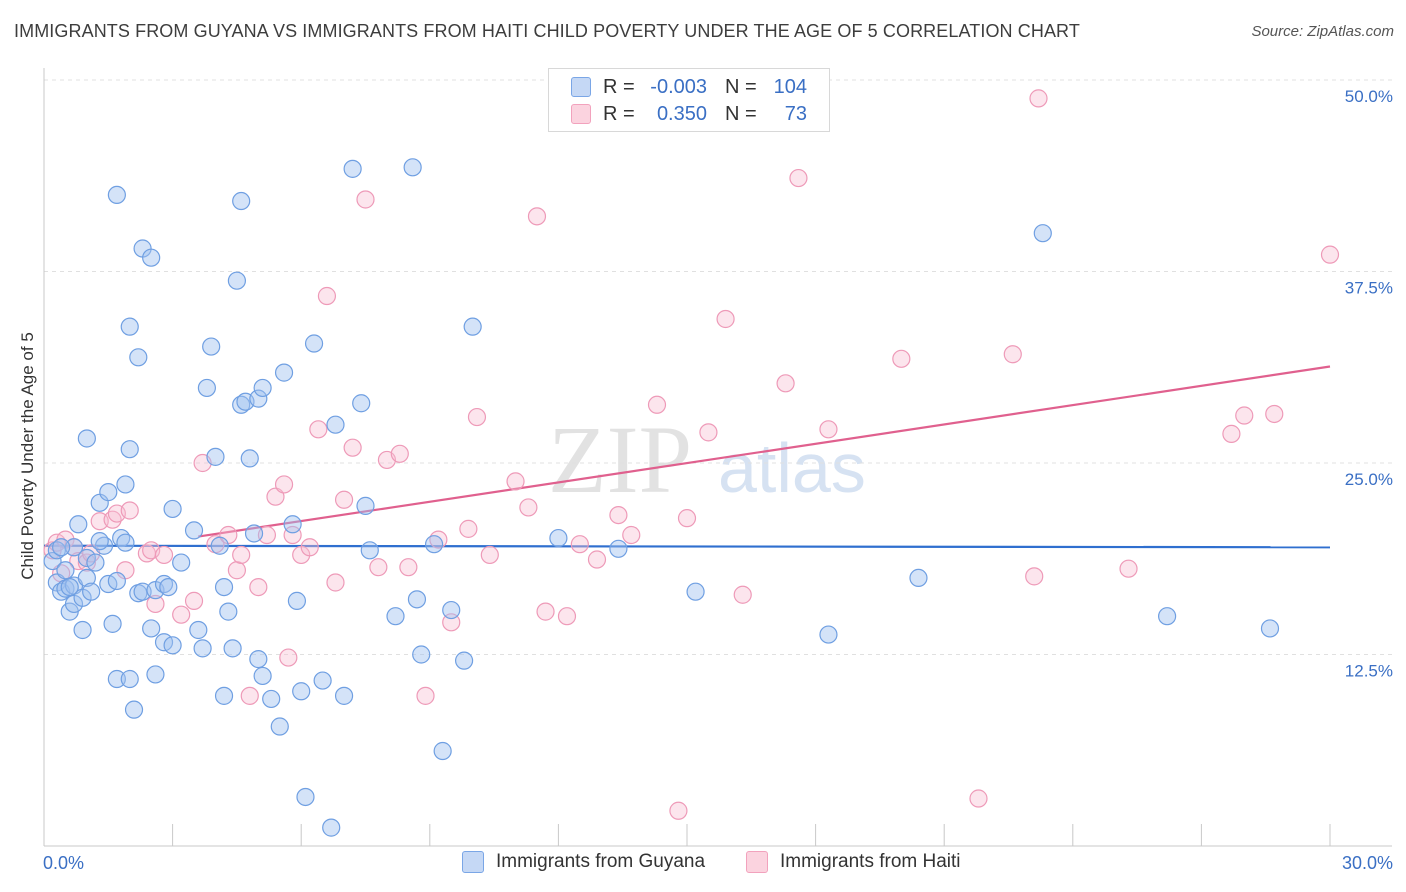  I want to click on legend-label-guyana: Immigrants from Guyana, so click(601, 861).